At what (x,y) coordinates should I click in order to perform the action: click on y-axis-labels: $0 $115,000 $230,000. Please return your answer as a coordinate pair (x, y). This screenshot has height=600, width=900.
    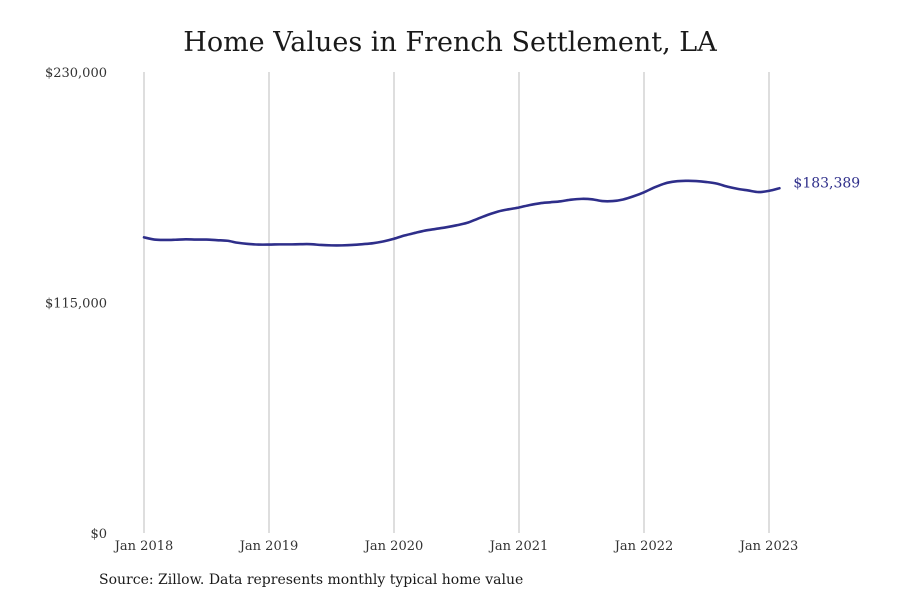
    Looking at the image, I should click on (76, 304).